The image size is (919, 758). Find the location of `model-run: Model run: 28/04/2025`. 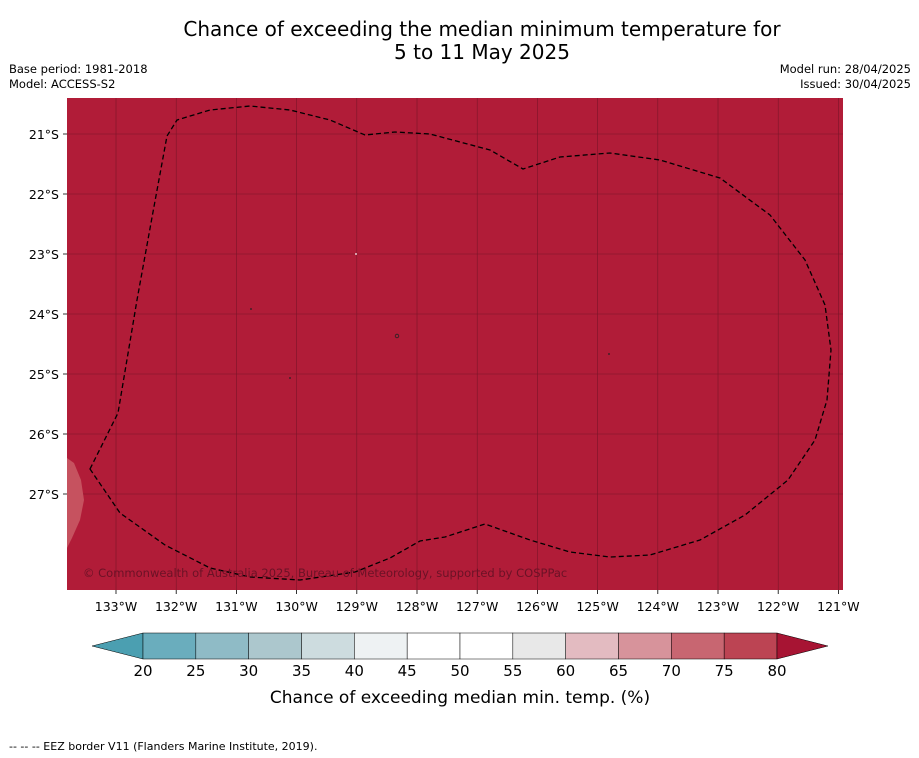

model-run: Model run: 28/04/2025 is located at coordinates (845, 69).